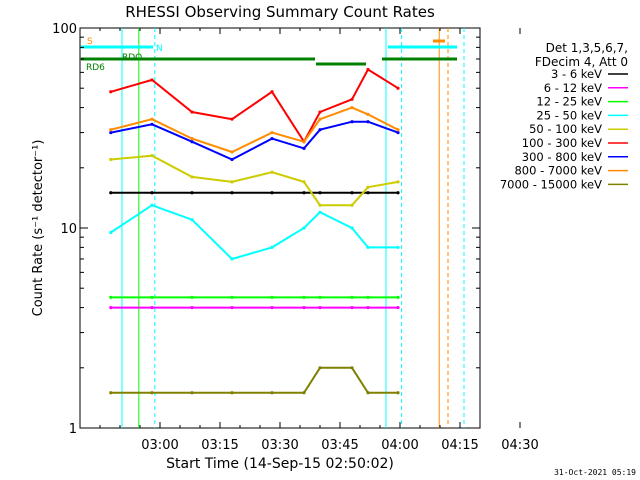 The height and width of the screenshot is (480, 640). Describe the element at coordinates (68, 229) in the screenshot. I see `y-tick-label: 10` at that location.